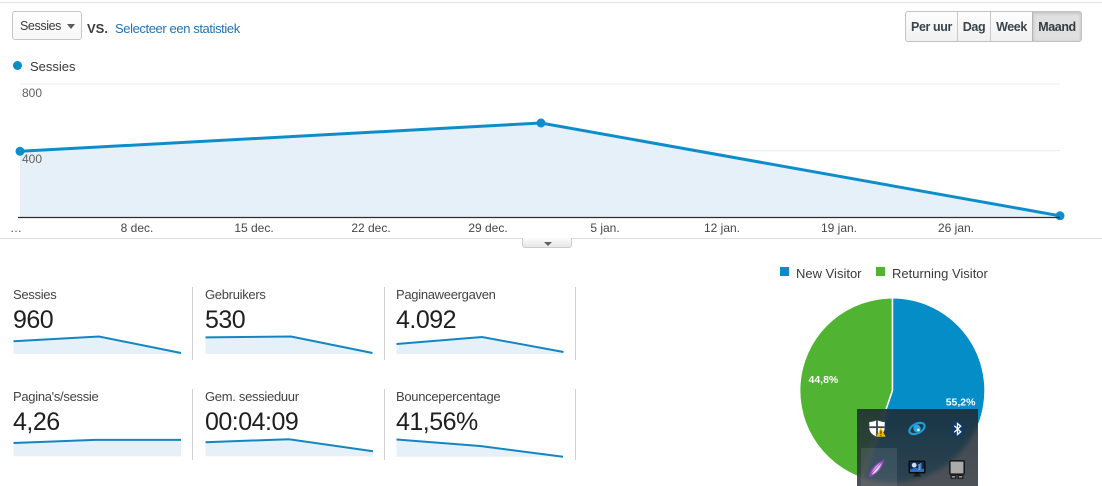 The image size is (1102, 486). I want to click on svg-text: 8 dec., so click(137, 228).